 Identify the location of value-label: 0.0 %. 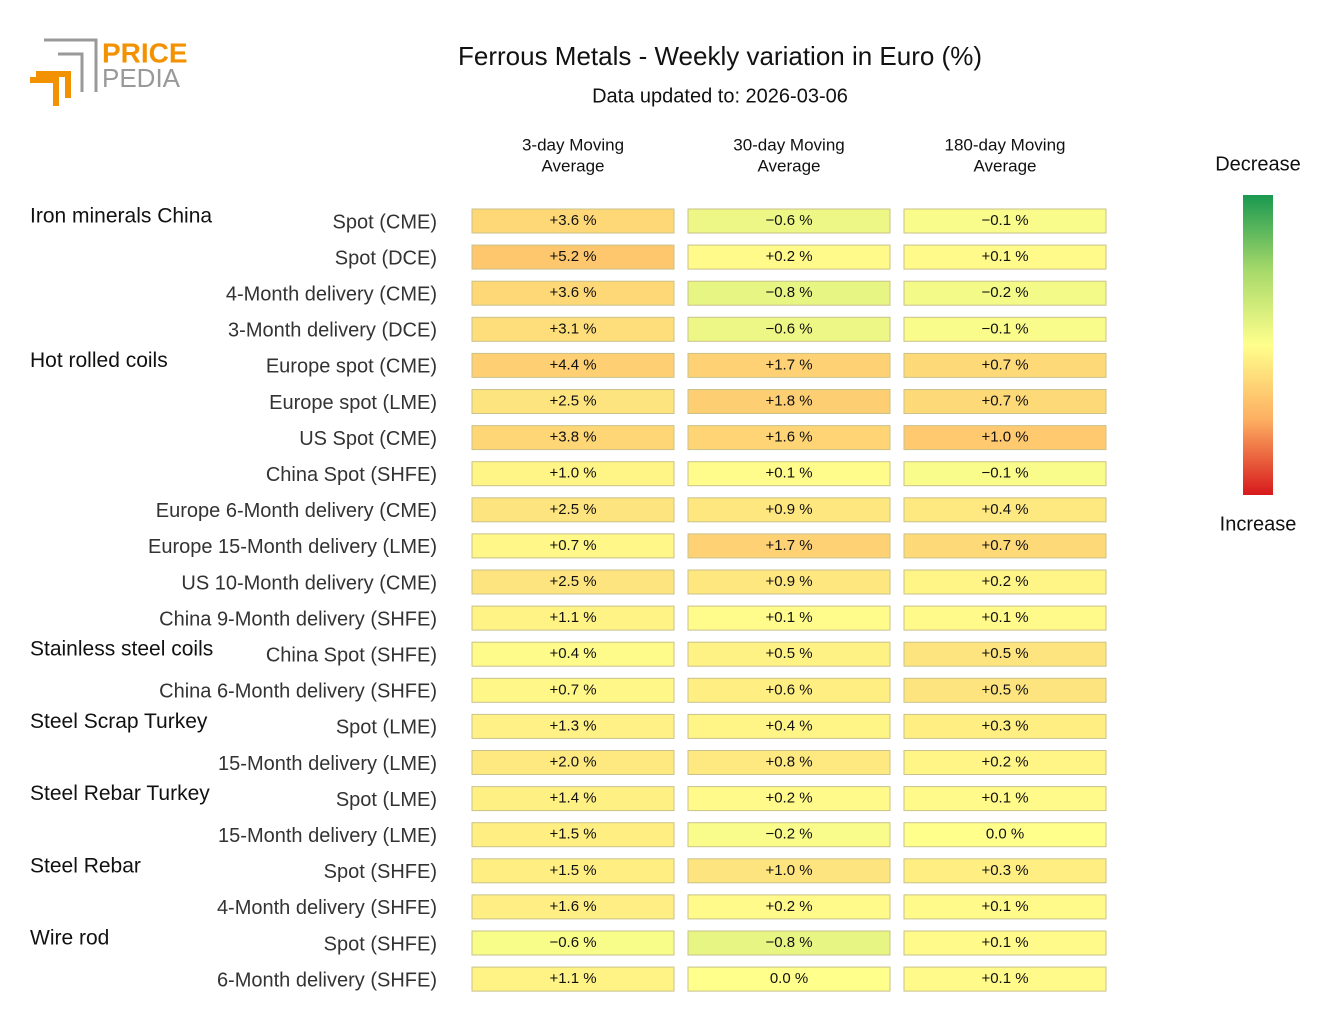
(789, 978).